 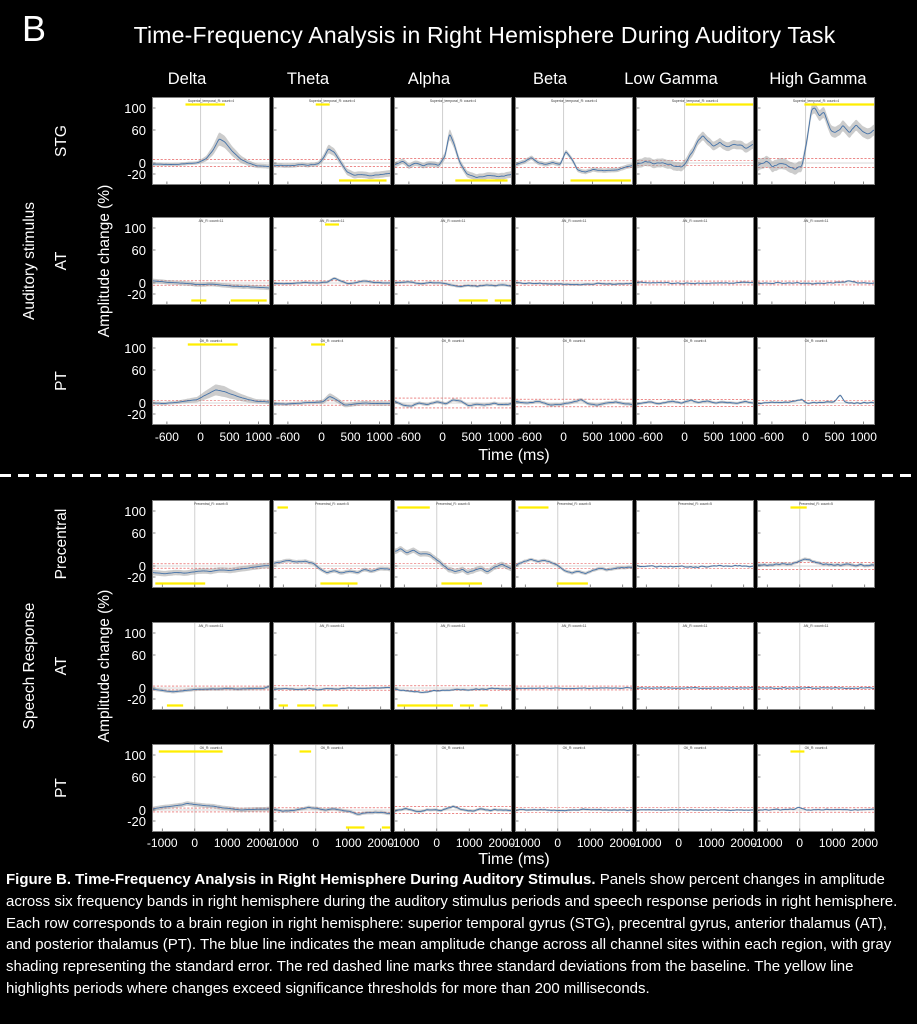 What do you see at coordinates (429, 79) in the screenshot?
I see `column-header-alpha: Alpha` at bounding box center [429, 79].